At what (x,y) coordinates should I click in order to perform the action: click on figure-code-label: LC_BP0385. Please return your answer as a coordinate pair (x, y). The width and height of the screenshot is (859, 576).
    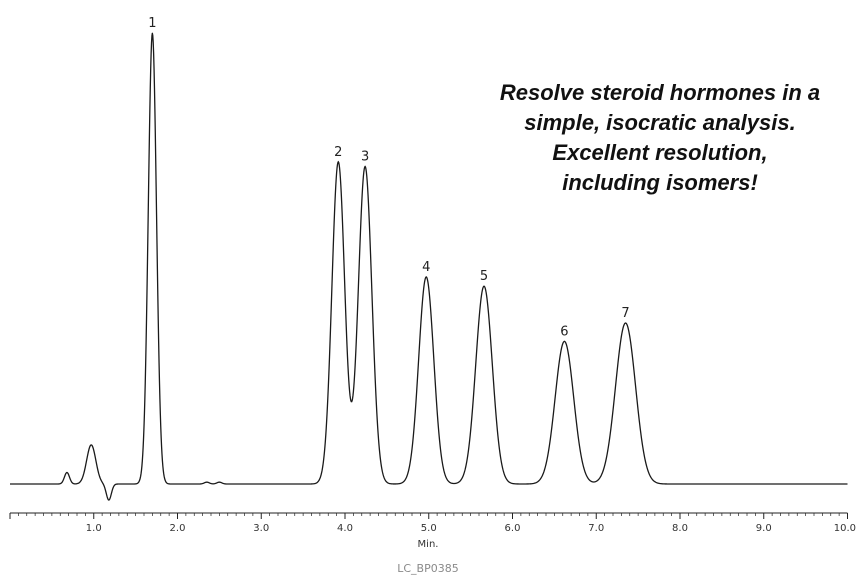
    Looking at the image, I should click on (427, 568).